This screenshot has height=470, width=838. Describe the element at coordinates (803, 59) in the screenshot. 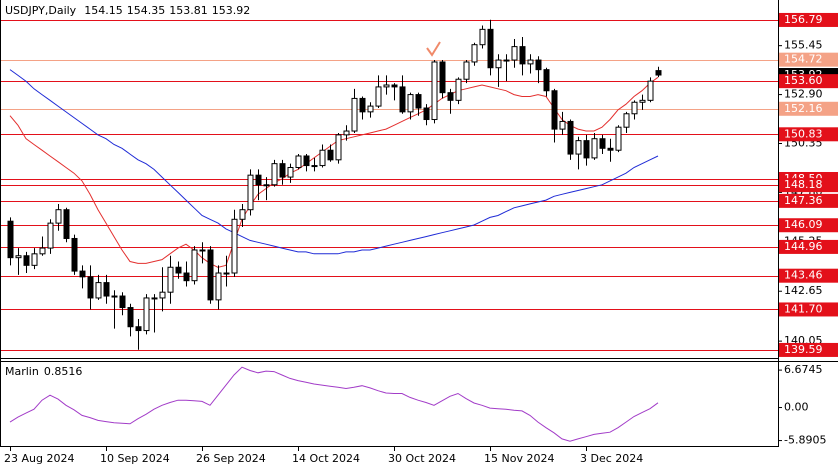

I see `level-label: 154.72` at that location.